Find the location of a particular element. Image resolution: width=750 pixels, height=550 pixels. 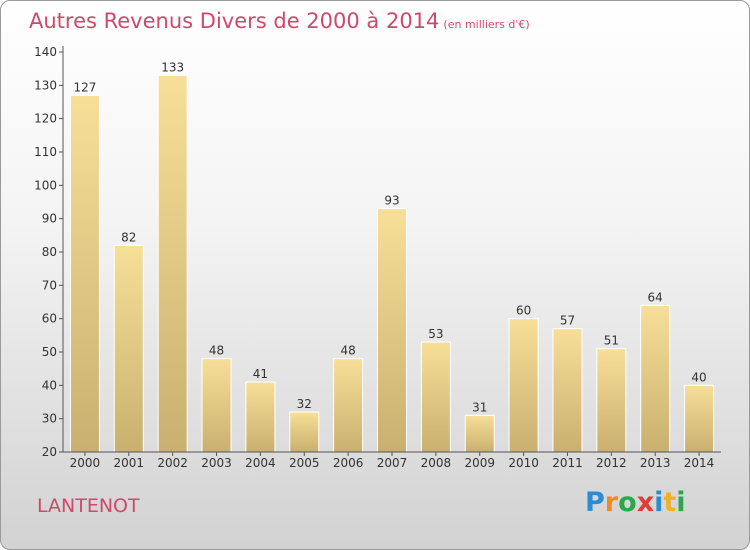

logo-letter: o is located at coordinates (627, 502).